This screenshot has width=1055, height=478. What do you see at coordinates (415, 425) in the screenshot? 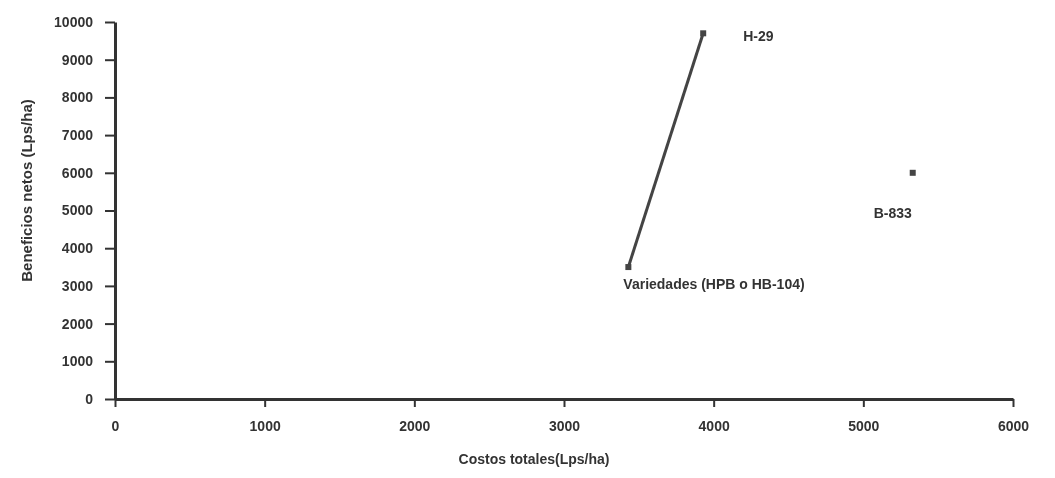
I see `x-tick-label: 2000` at bounding box center [415, 425].